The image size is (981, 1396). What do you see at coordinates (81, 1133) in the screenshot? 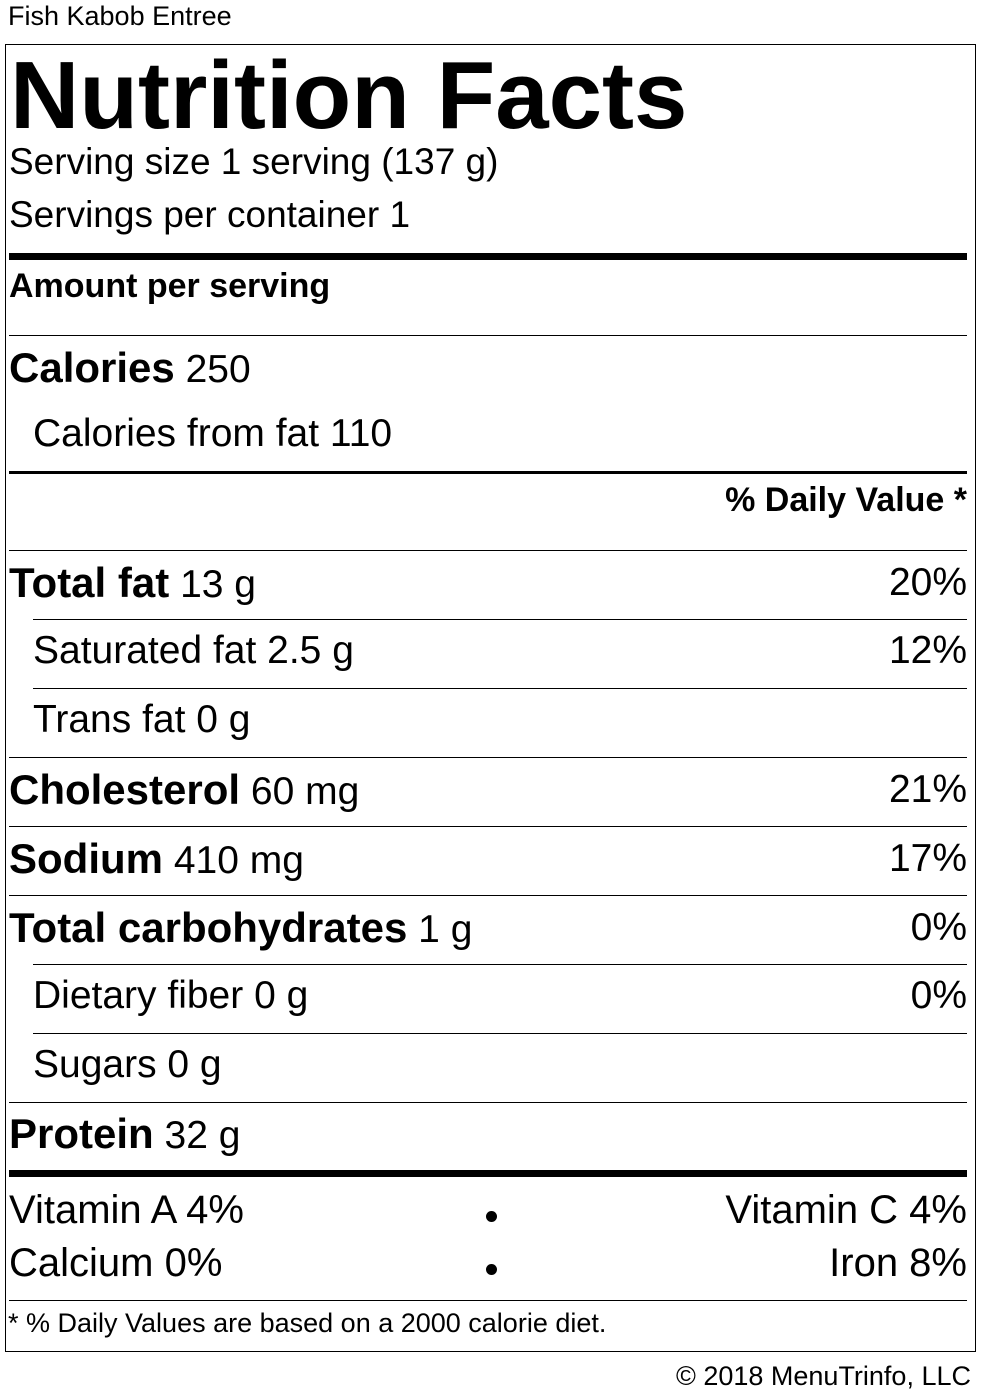
I see `nutrient-label: Protein` at bounding box center [81, 1133].